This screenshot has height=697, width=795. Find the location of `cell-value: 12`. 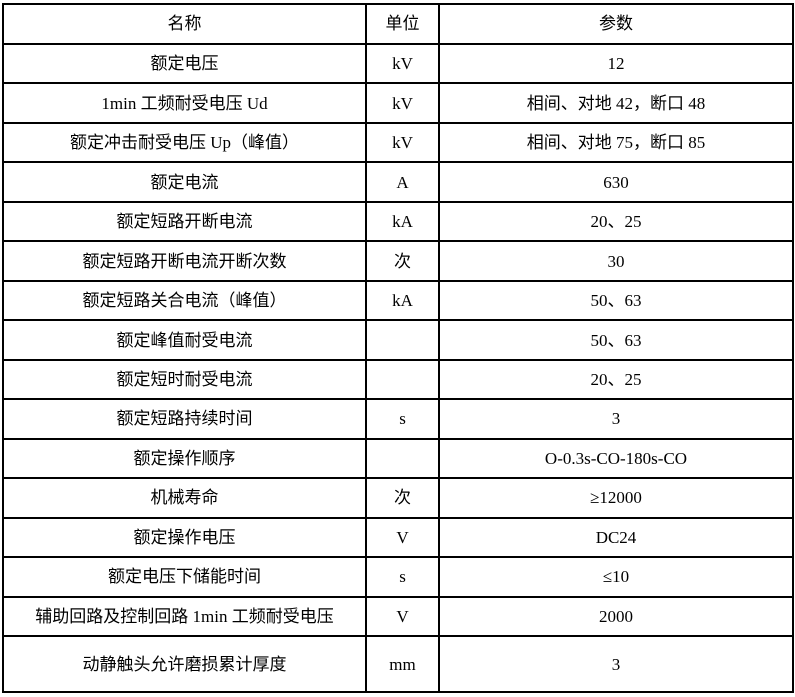

cell-value: 12 is located at coordinates (616, 63).